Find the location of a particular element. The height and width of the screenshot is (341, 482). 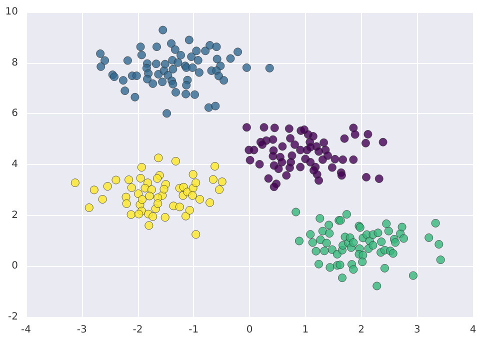

x-tick-label: 0 is located at coordinates (249, 330).